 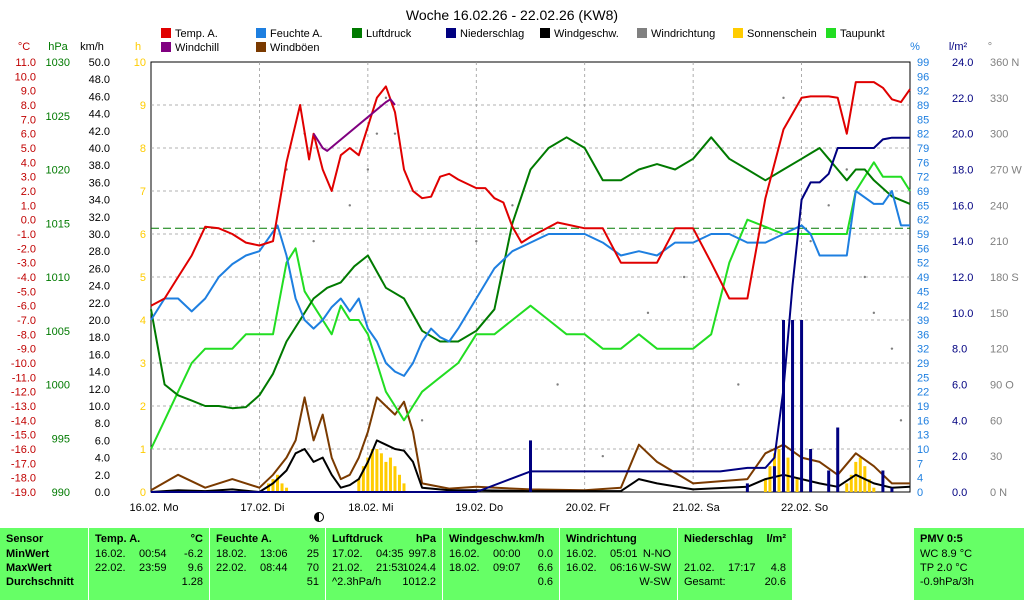 I want to click on tick-wind: 42.0, so click(x=99, y=132).